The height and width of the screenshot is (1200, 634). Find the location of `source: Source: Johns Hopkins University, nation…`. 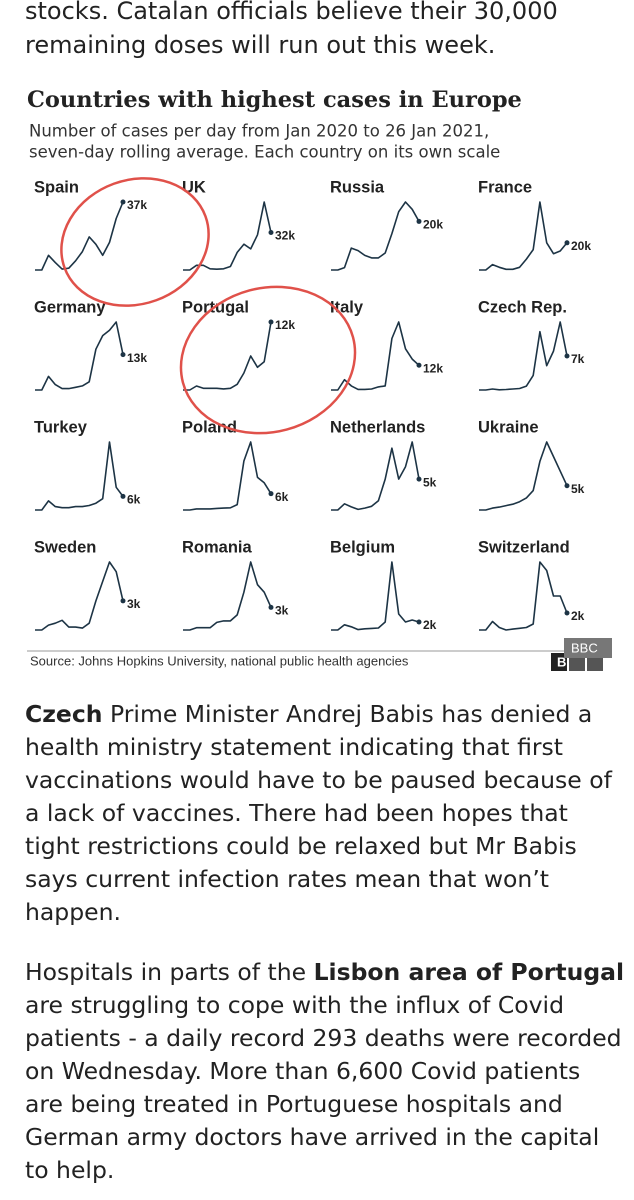

source: Source: Johns Hopkins University, nation… is located at coordinates (219, 660).